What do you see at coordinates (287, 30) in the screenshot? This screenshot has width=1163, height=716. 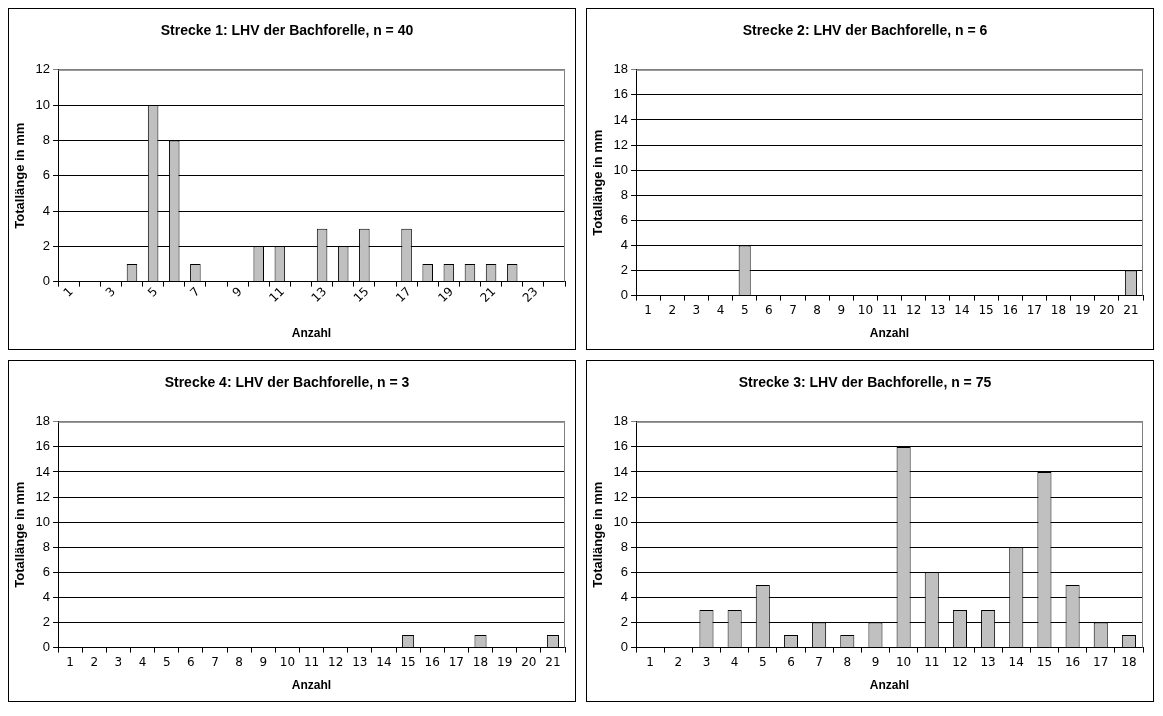 I see `chart-title: Strecke 1: LHV der Bachforelle, n = 40` at bounding box center [287, 30].